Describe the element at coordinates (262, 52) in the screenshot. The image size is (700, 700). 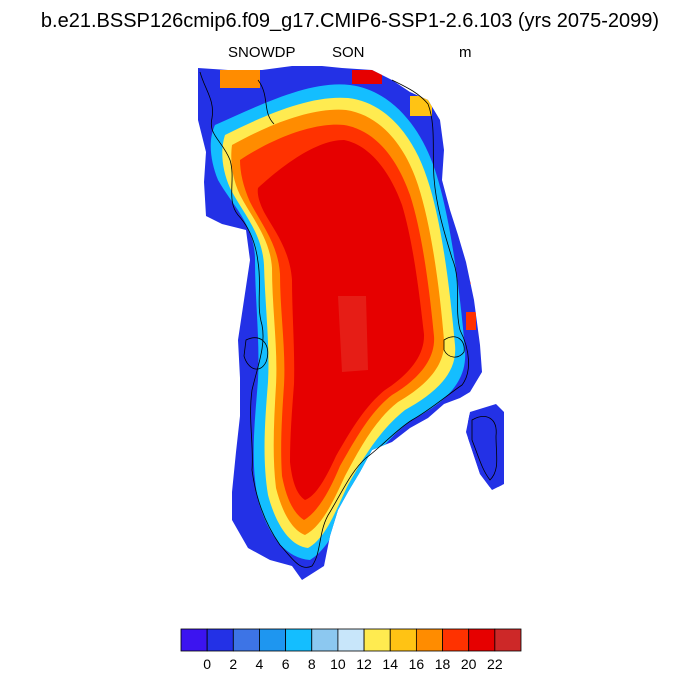
I see `variable-label: SNOWDP` at that location.